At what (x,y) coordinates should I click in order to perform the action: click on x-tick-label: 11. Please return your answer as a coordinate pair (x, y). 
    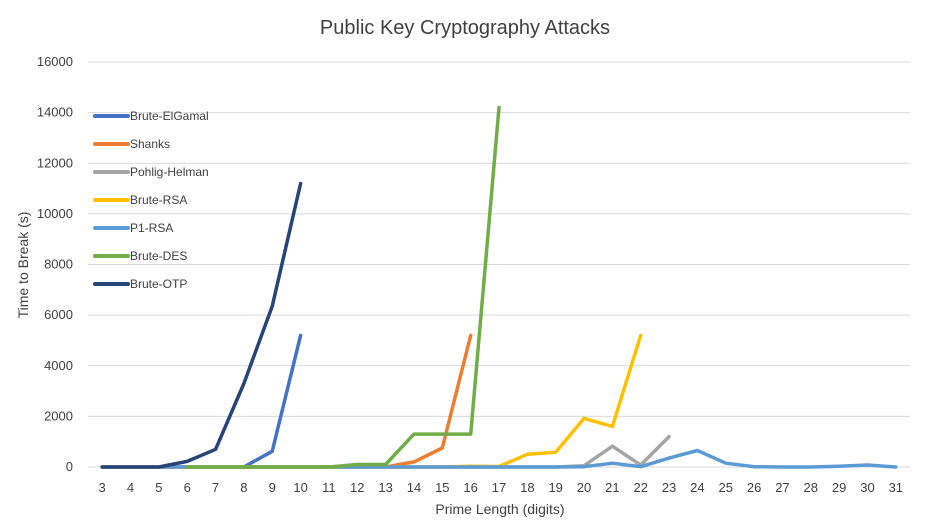
    Looking at the image, I should click on (329, 487).